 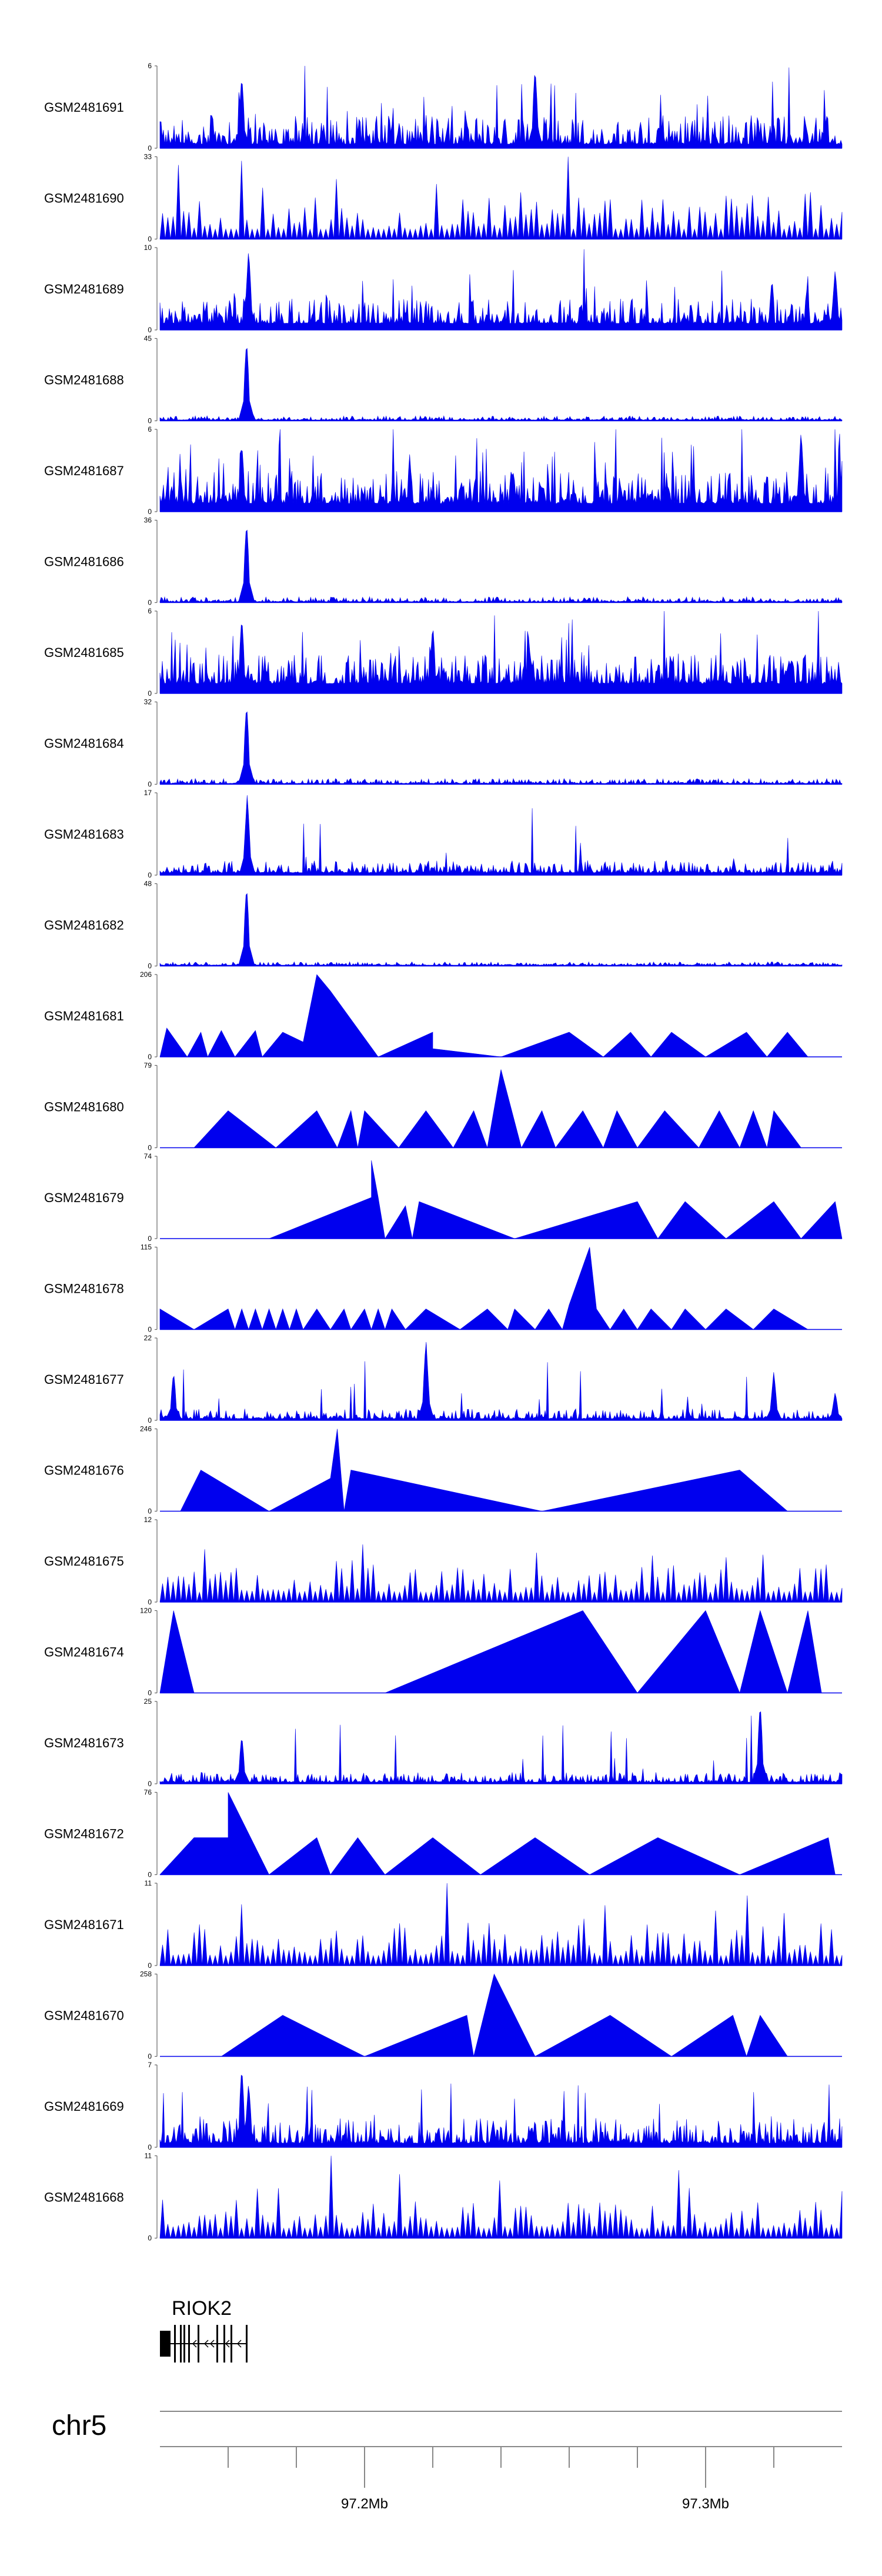 I want to click on track-label: GSM2481675, so click(x=84, y=1561).